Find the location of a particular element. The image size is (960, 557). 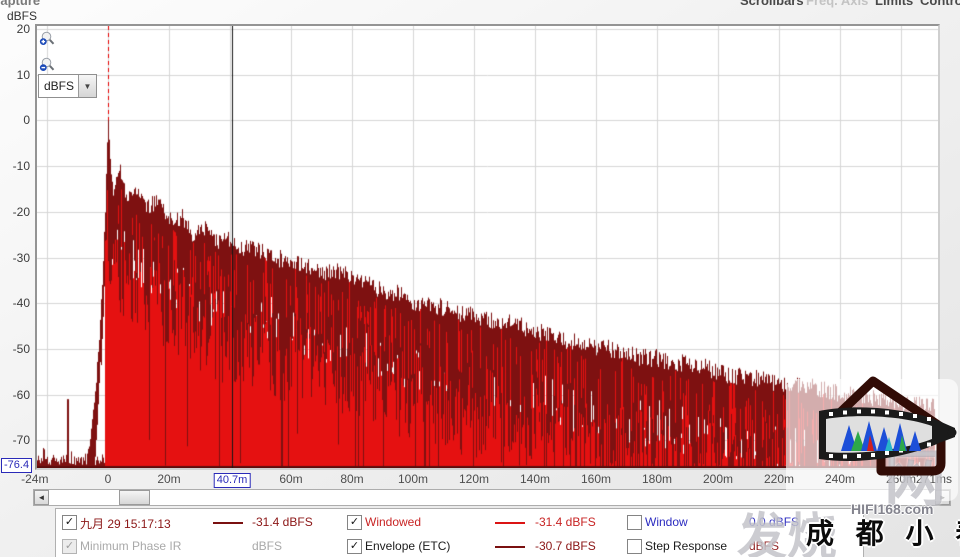

legend-label: Windowed is located at coordinates (393, 522).